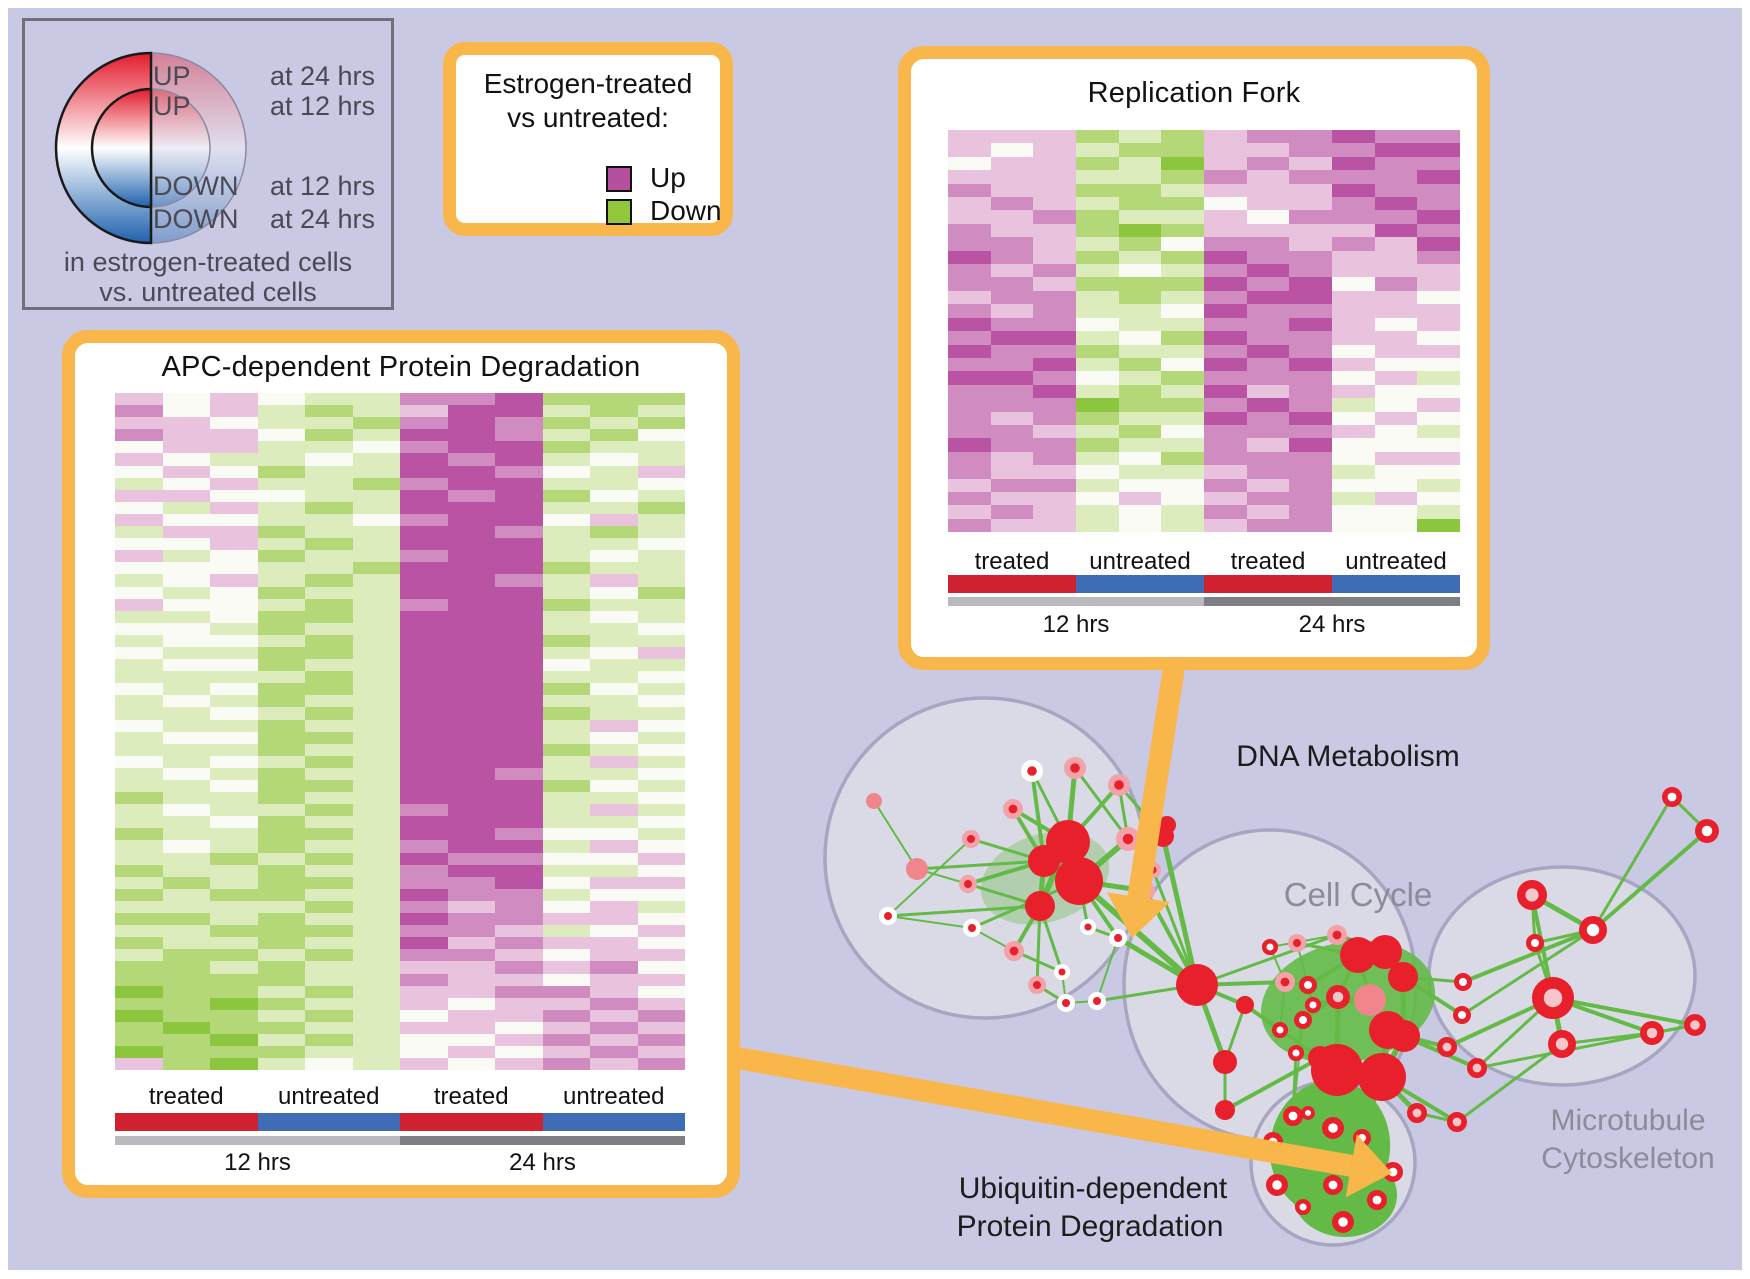  What do you see at coordinates (121, 148) in the screenshot?
I see `inner-circle-left-half` at bounding box center [121, 148].